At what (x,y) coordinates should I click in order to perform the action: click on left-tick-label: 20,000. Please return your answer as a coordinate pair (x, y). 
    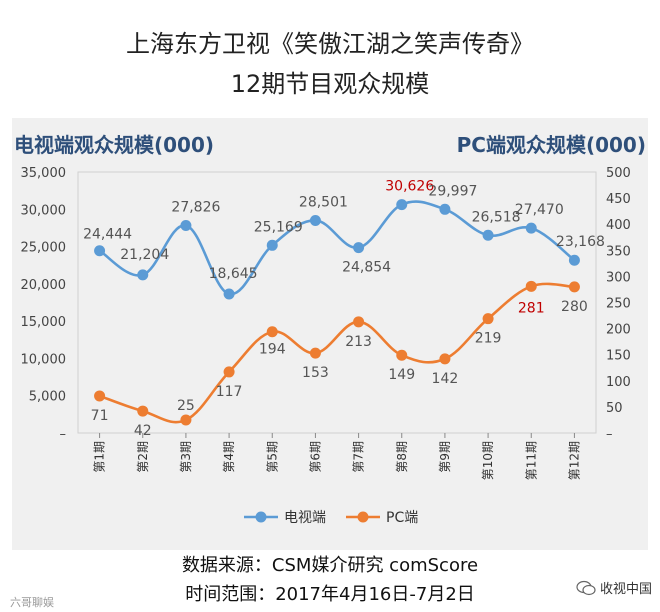
    Looking at the image, I should click on (44, 285).